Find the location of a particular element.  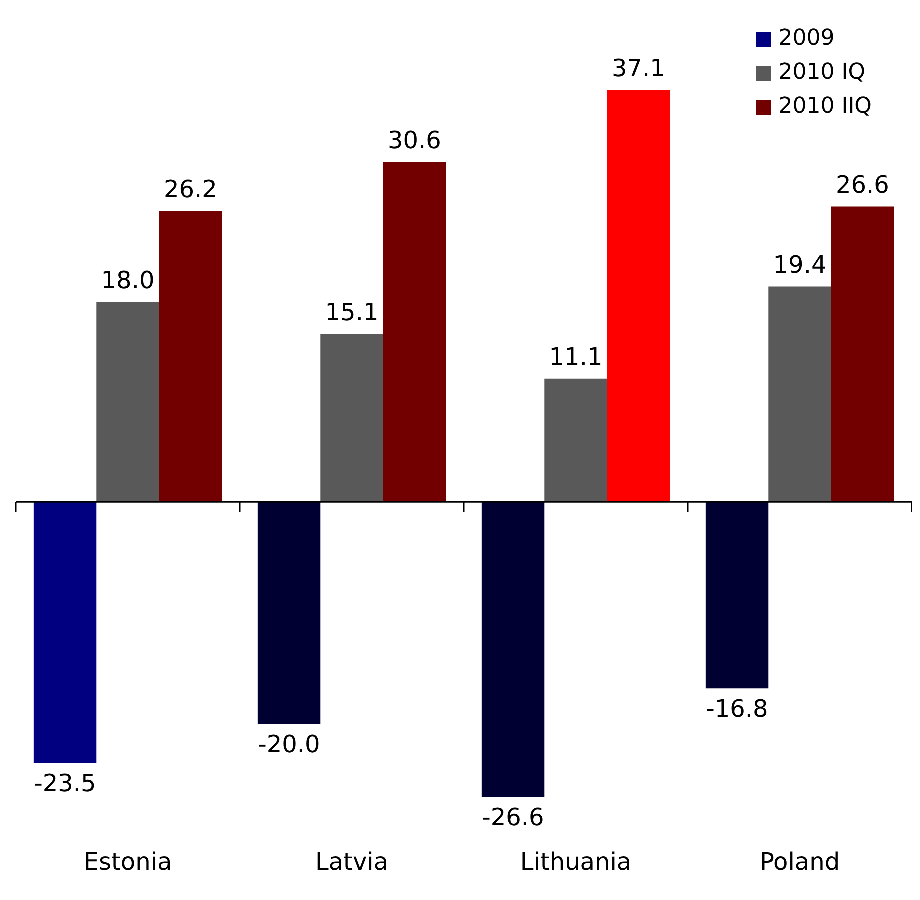

x-tick-label: Lithuania is located at coordinates (576, 862).